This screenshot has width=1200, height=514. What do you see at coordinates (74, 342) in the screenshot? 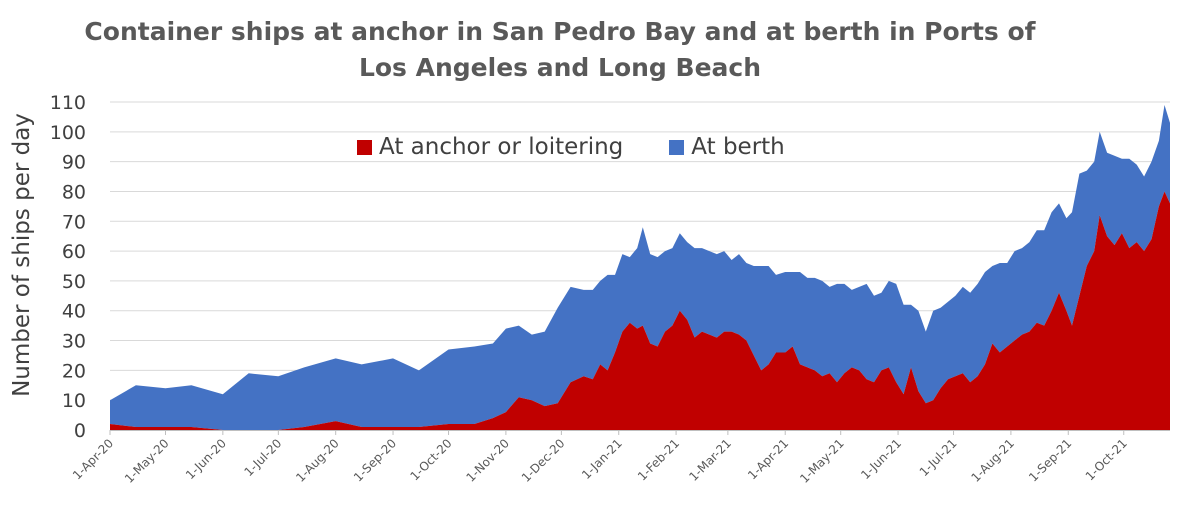
I see `y-tick-label-30: 30` at bounding box center [74, 342].